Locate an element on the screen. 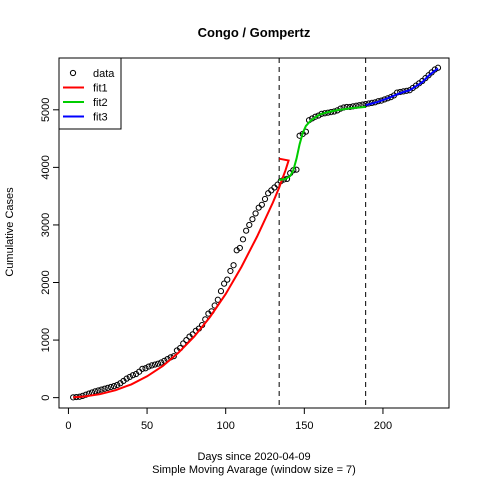  x-axis-label: Days since 2020-04-09 is located at coordinates (253, 457).